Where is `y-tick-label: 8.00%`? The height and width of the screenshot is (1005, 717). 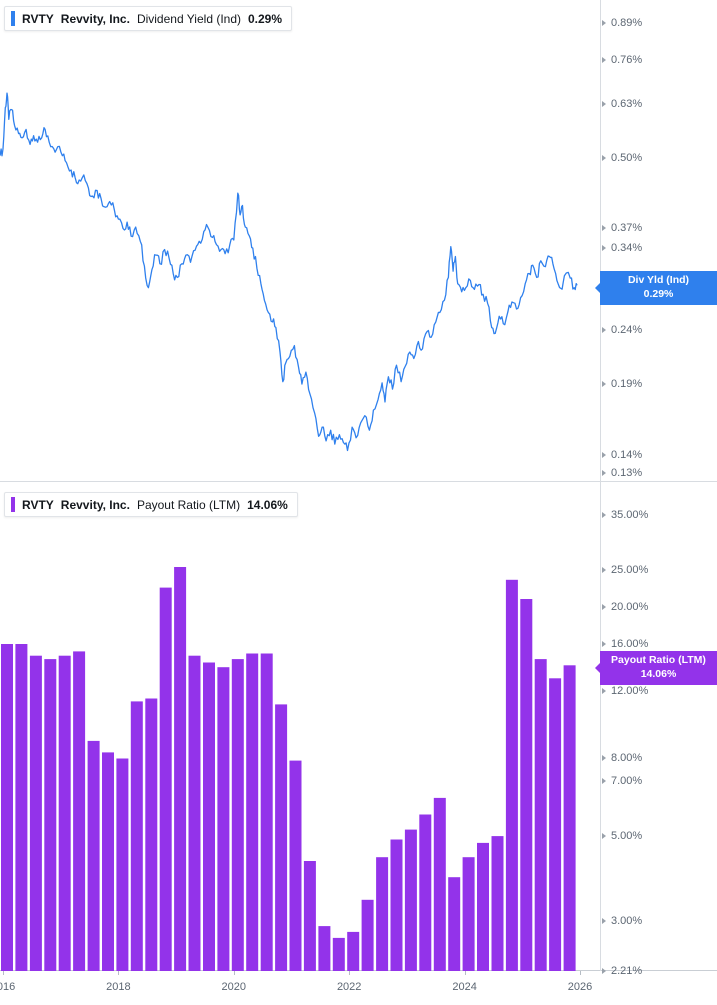
y-tick-label: 8.00% is located at coordinates (621, 758).